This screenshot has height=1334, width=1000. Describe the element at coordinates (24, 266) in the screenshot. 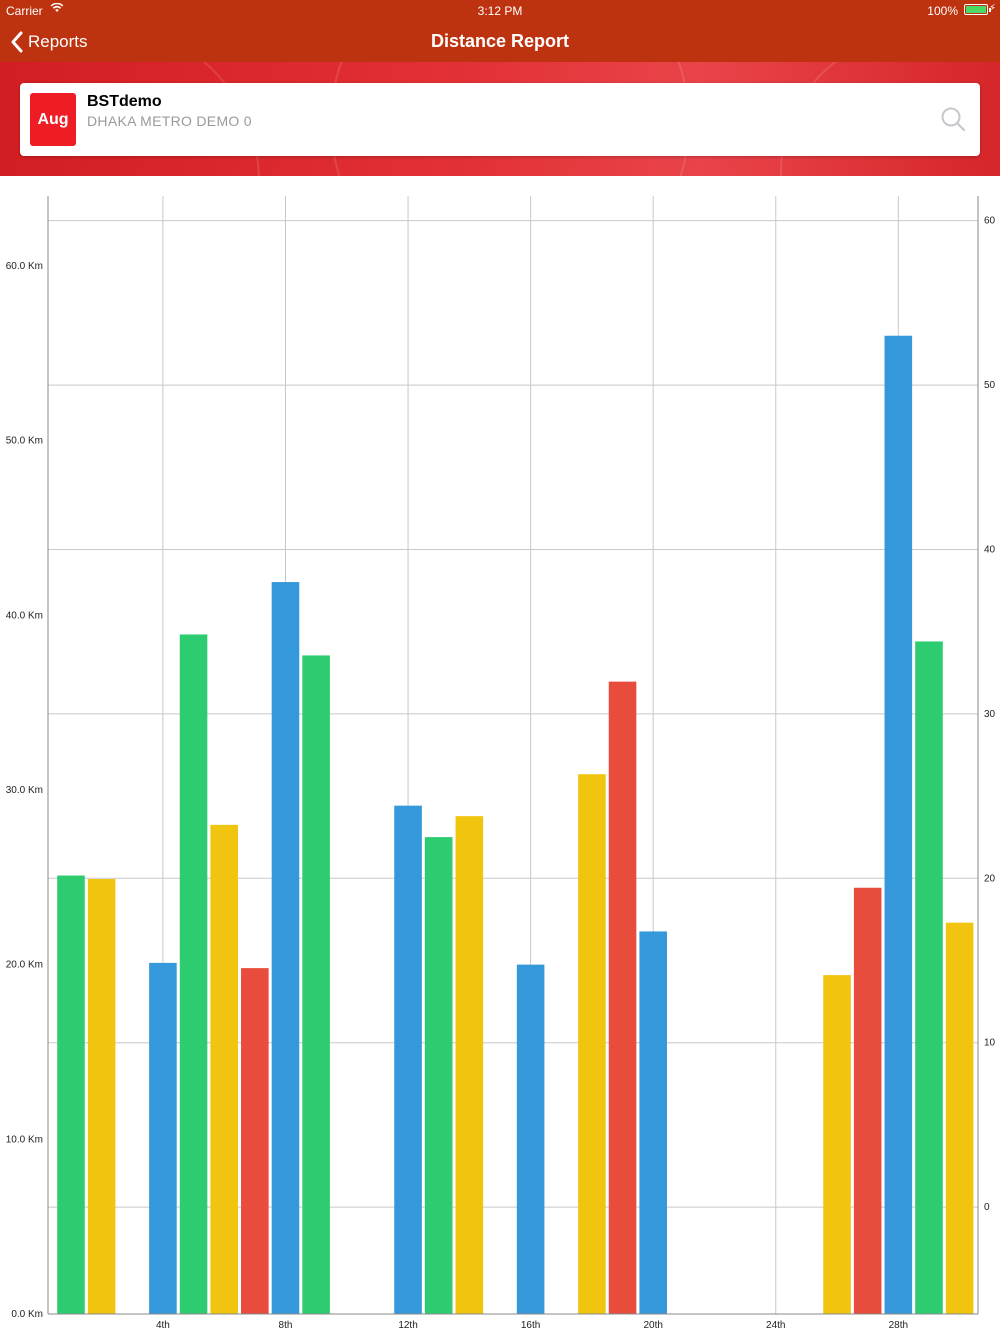

I see `left-axis-tick-label: 60.0 Km` at that location.